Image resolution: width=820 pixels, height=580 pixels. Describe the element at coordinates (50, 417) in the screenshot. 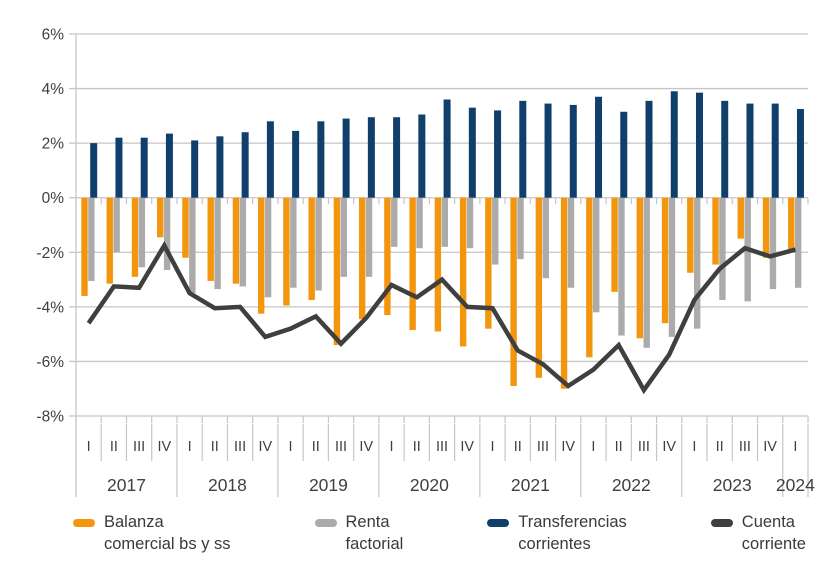

I see `y-axis-label: -8%` at that location.